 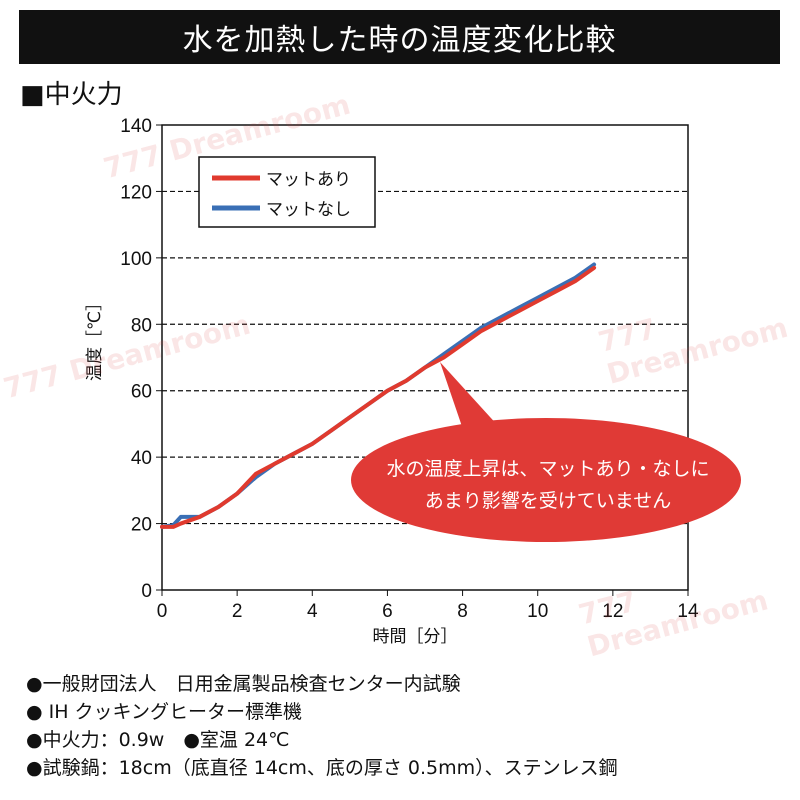 I want to click on y-axis-label: 温度［℃］, so click(x=95, y=337).